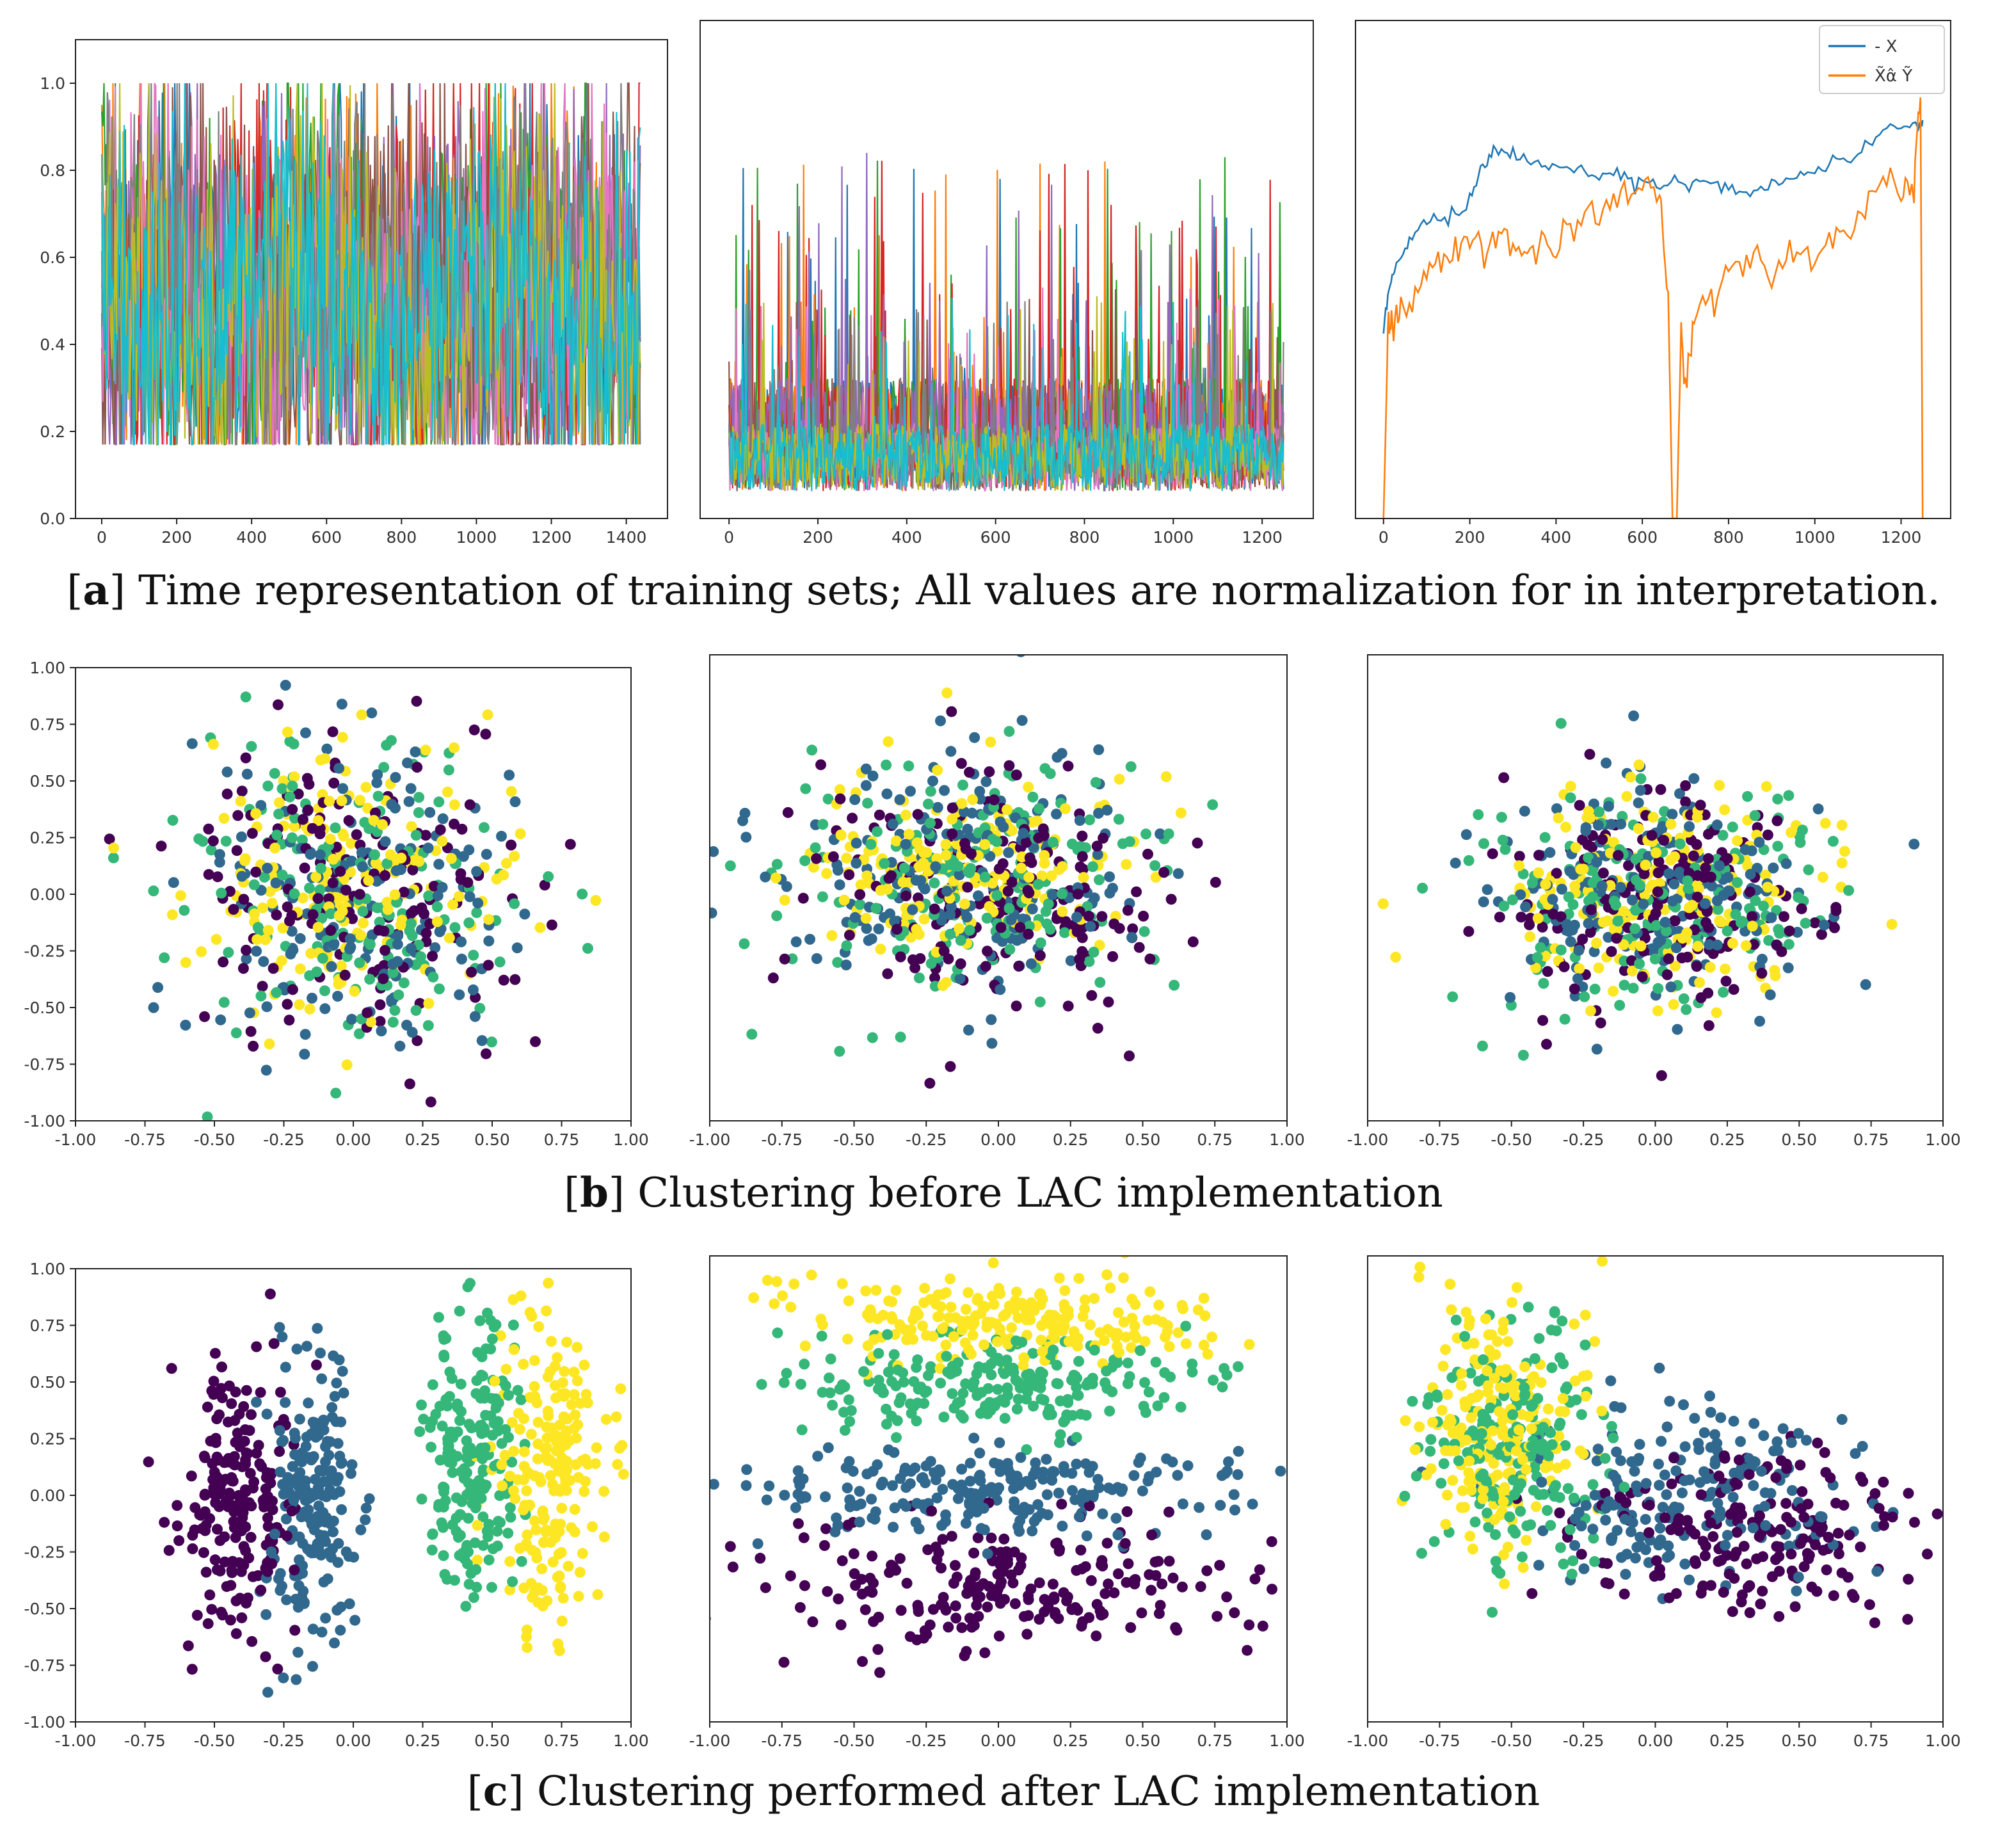 Image resolution: width=2007 pixels, height=1848 pixels. Describe the element at coordinates (1669, 1442) in the screenshot. I see `plot-area` at that location.